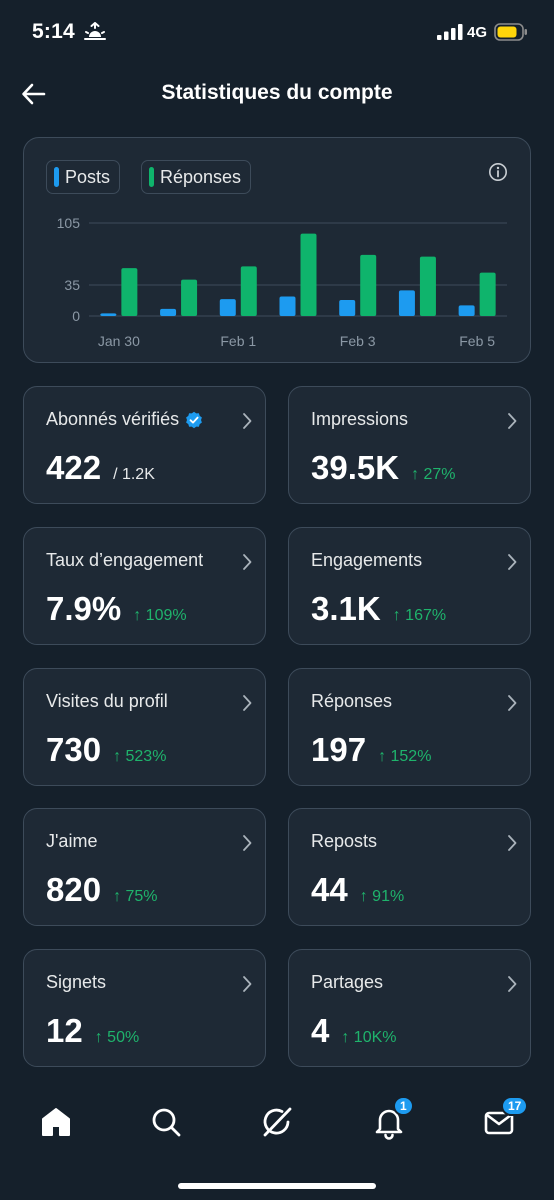 This screenshot has width=554, height=1200. Describe the element at coordinates (74, 467) in the screenshot. I see `stat-value: 422` at that location.